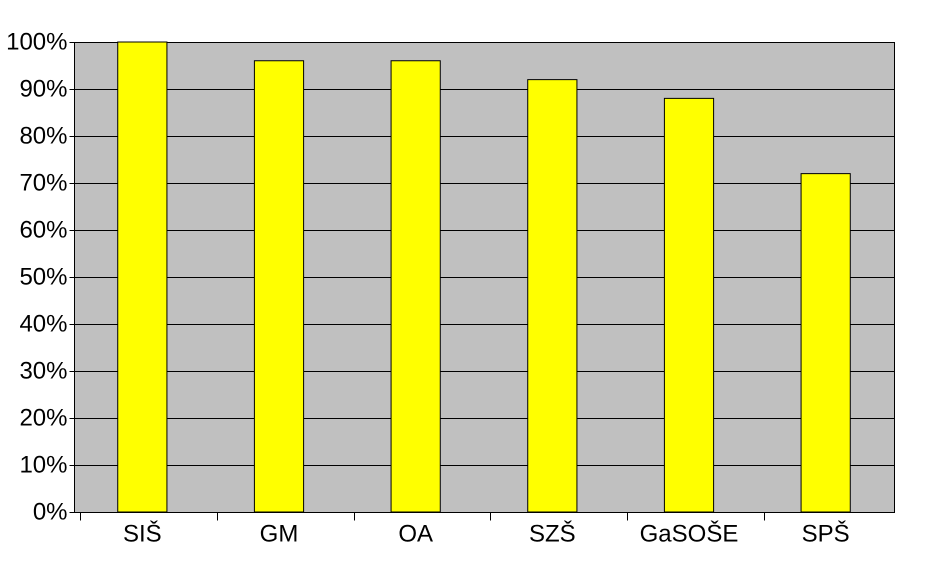 The height and width of the screenshot is (569, 934). What do you see at coordinates (43, 324) in the screenshot?
I see `y-tick-label: 40%` at bounding box center [43, 324].